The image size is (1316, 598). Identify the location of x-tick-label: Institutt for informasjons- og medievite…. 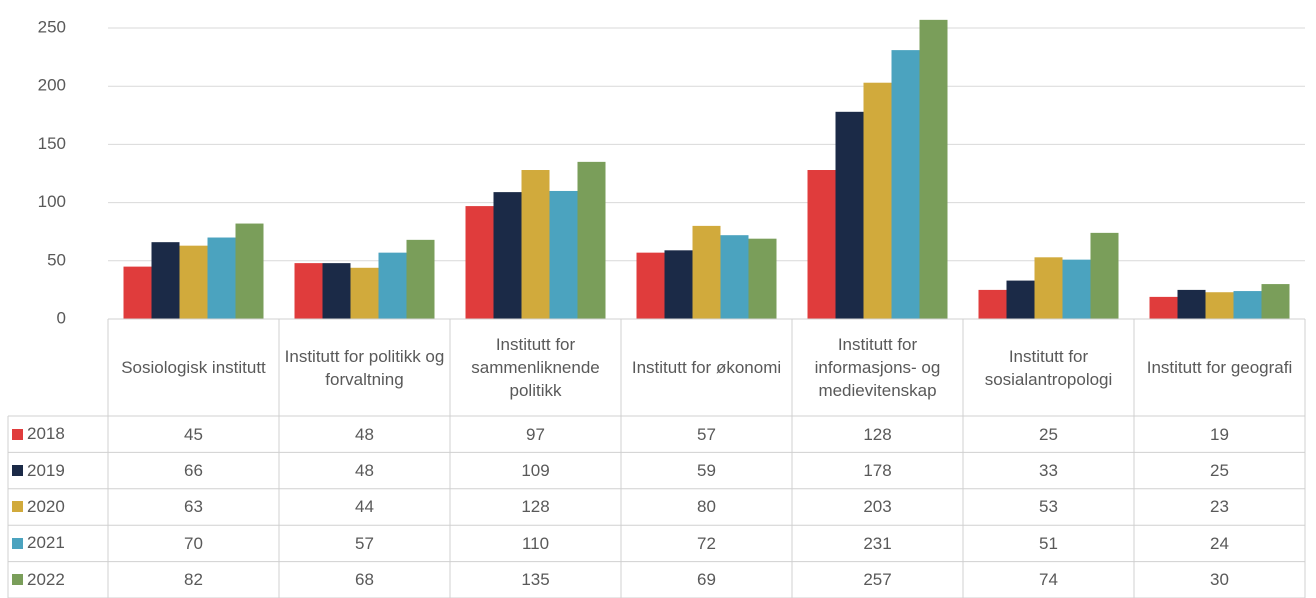
(877, 367).